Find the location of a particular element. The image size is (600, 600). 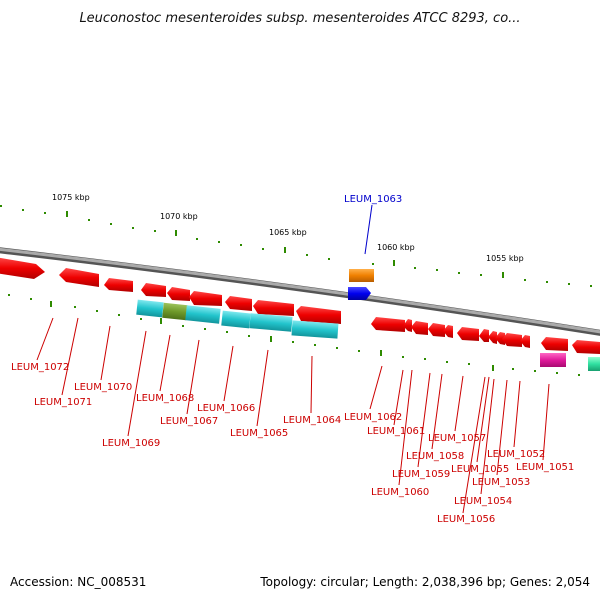

gene-label-leum-1063: LEUM_1063 is located at coordinates (373, 199).